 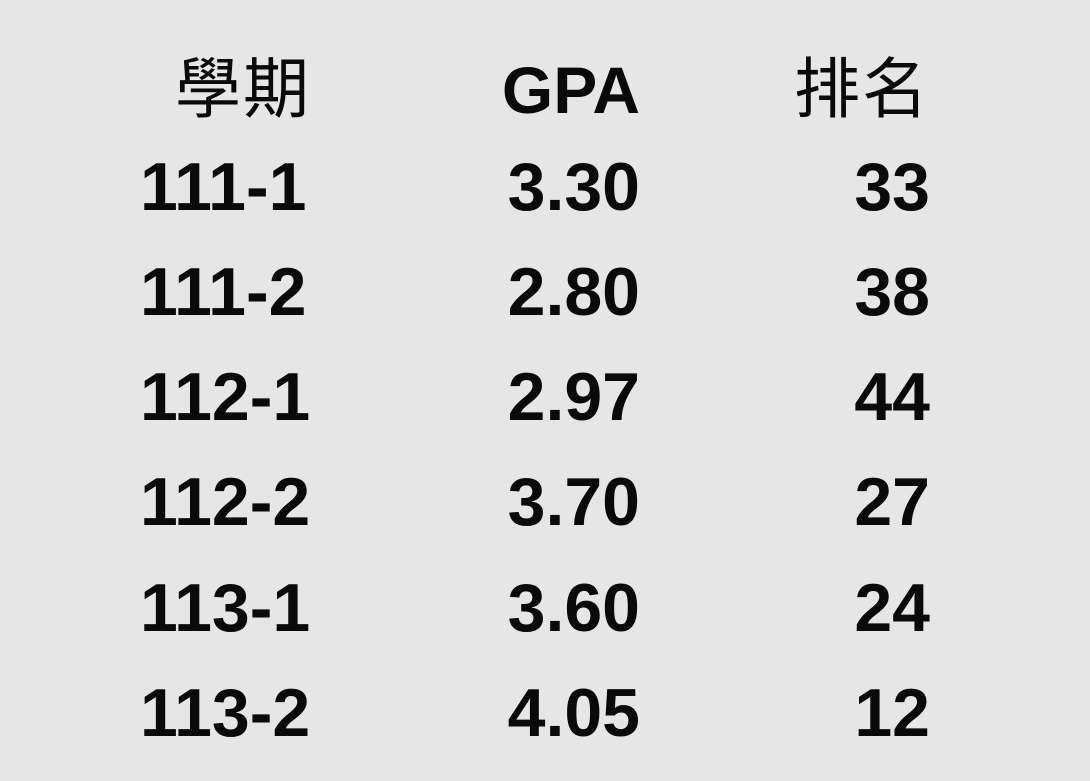 What do you see at coordinates (892, 608) in the screenshot?
I see `rank-cell: 24` at bounding box center [892, 608].